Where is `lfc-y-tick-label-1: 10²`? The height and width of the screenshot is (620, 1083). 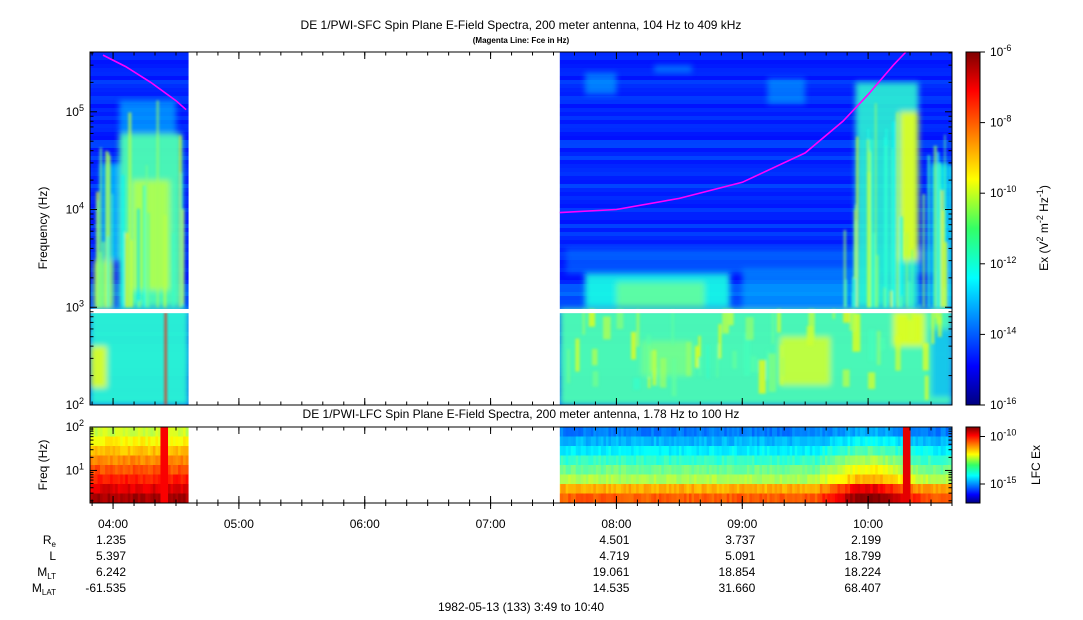
lfc-y-tick-label-1: 10² is located at coordinates (75, 426).